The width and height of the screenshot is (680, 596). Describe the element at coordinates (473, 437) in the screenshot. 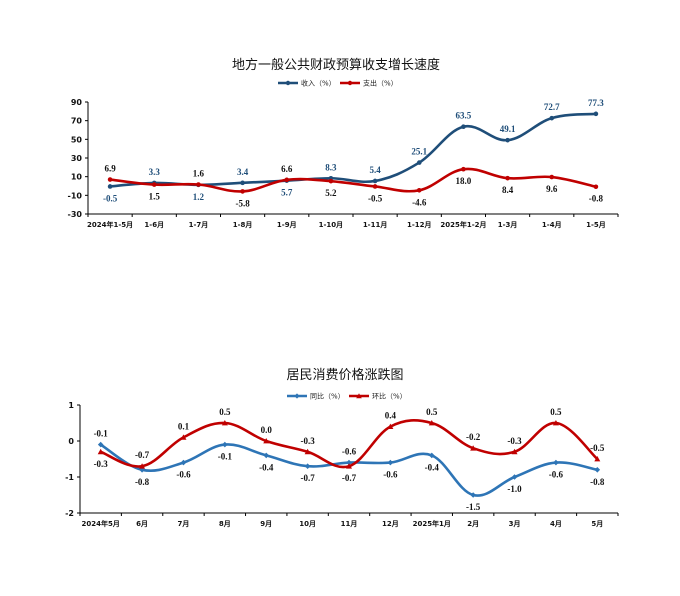

I see `data-label: -0.2` at that location.